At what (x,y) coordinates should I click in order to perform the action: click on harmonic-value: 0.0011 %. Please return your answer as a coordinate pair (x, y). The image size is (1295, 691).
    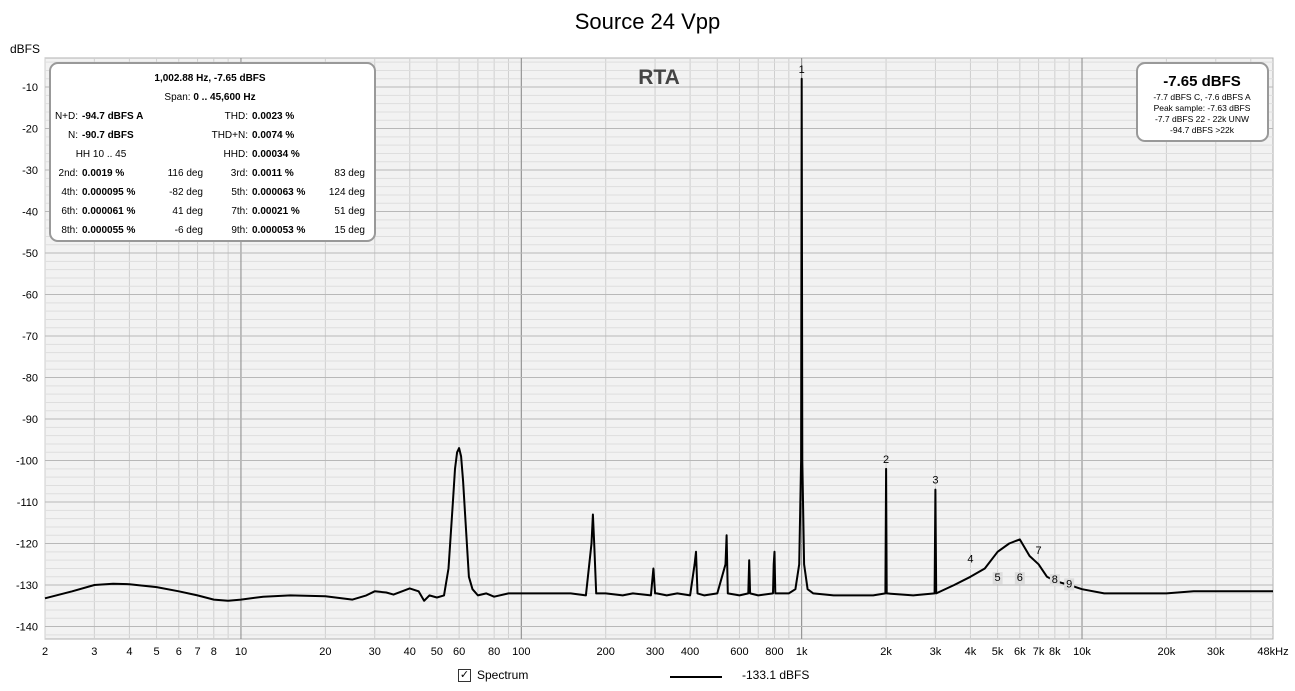
    Looking at the image, I should click on (273, 173).